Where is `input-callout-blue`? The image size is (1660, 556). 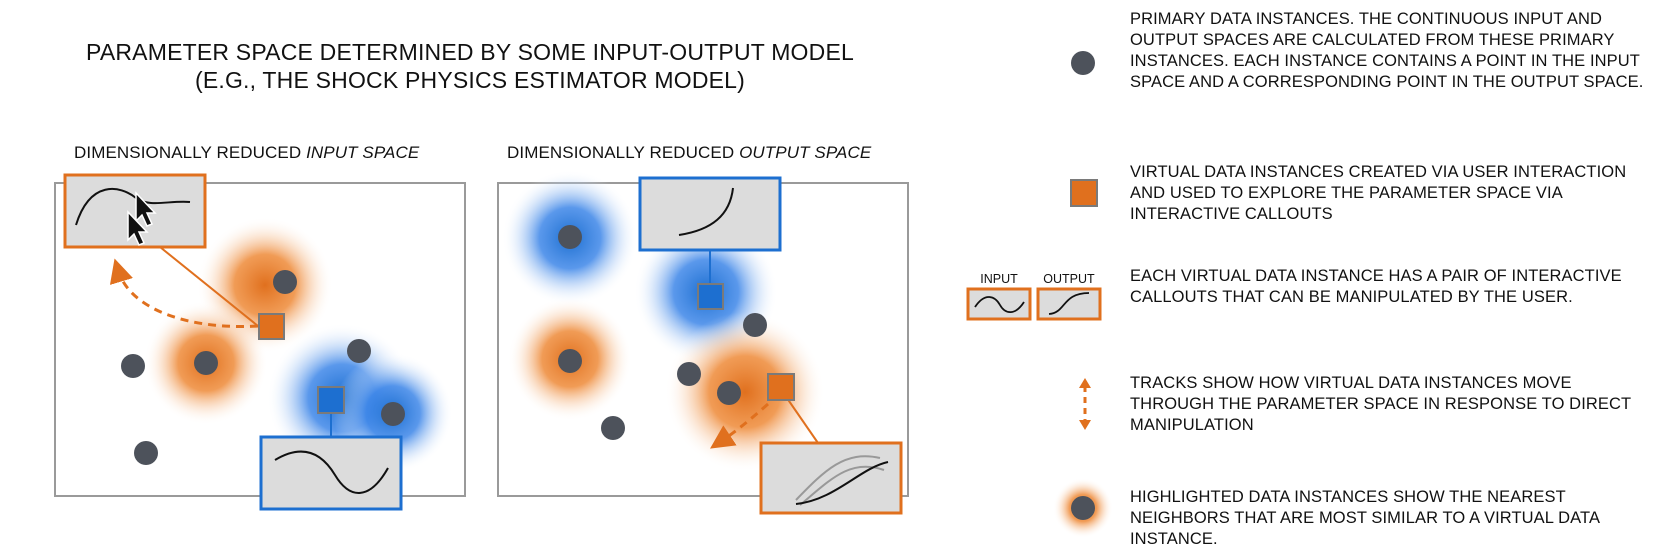 input-callout-blue is located at coordinates (331, 473).